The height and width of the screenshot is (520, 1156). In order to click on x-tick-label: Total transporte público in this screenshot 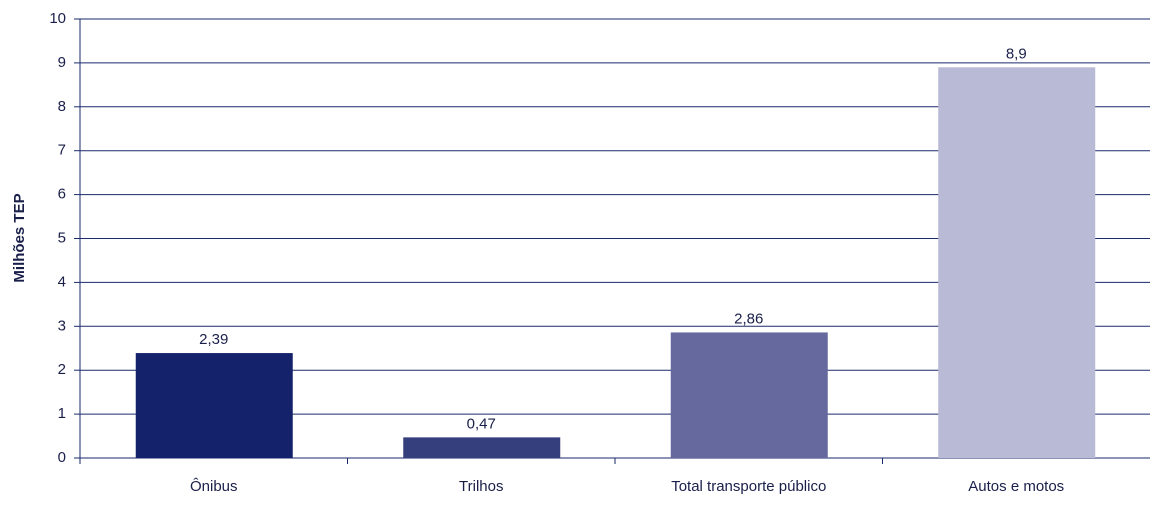, I will do `click(749, 486)`.